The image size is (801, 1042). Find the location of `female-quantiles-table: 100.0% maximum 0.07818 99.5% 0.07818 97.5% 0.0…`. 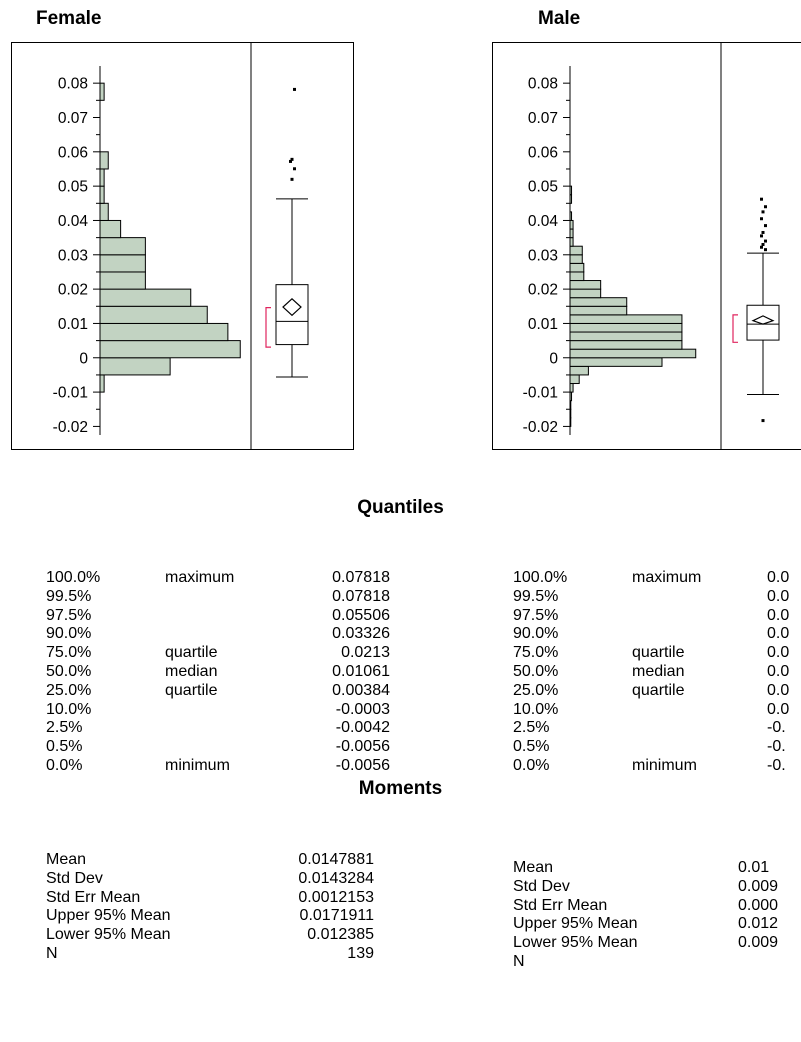

female-quantiles-table: 100.0% maximum 0.07818 99.5% 0.07818 97.5% 0.0… is located at coordinates (221, 672).